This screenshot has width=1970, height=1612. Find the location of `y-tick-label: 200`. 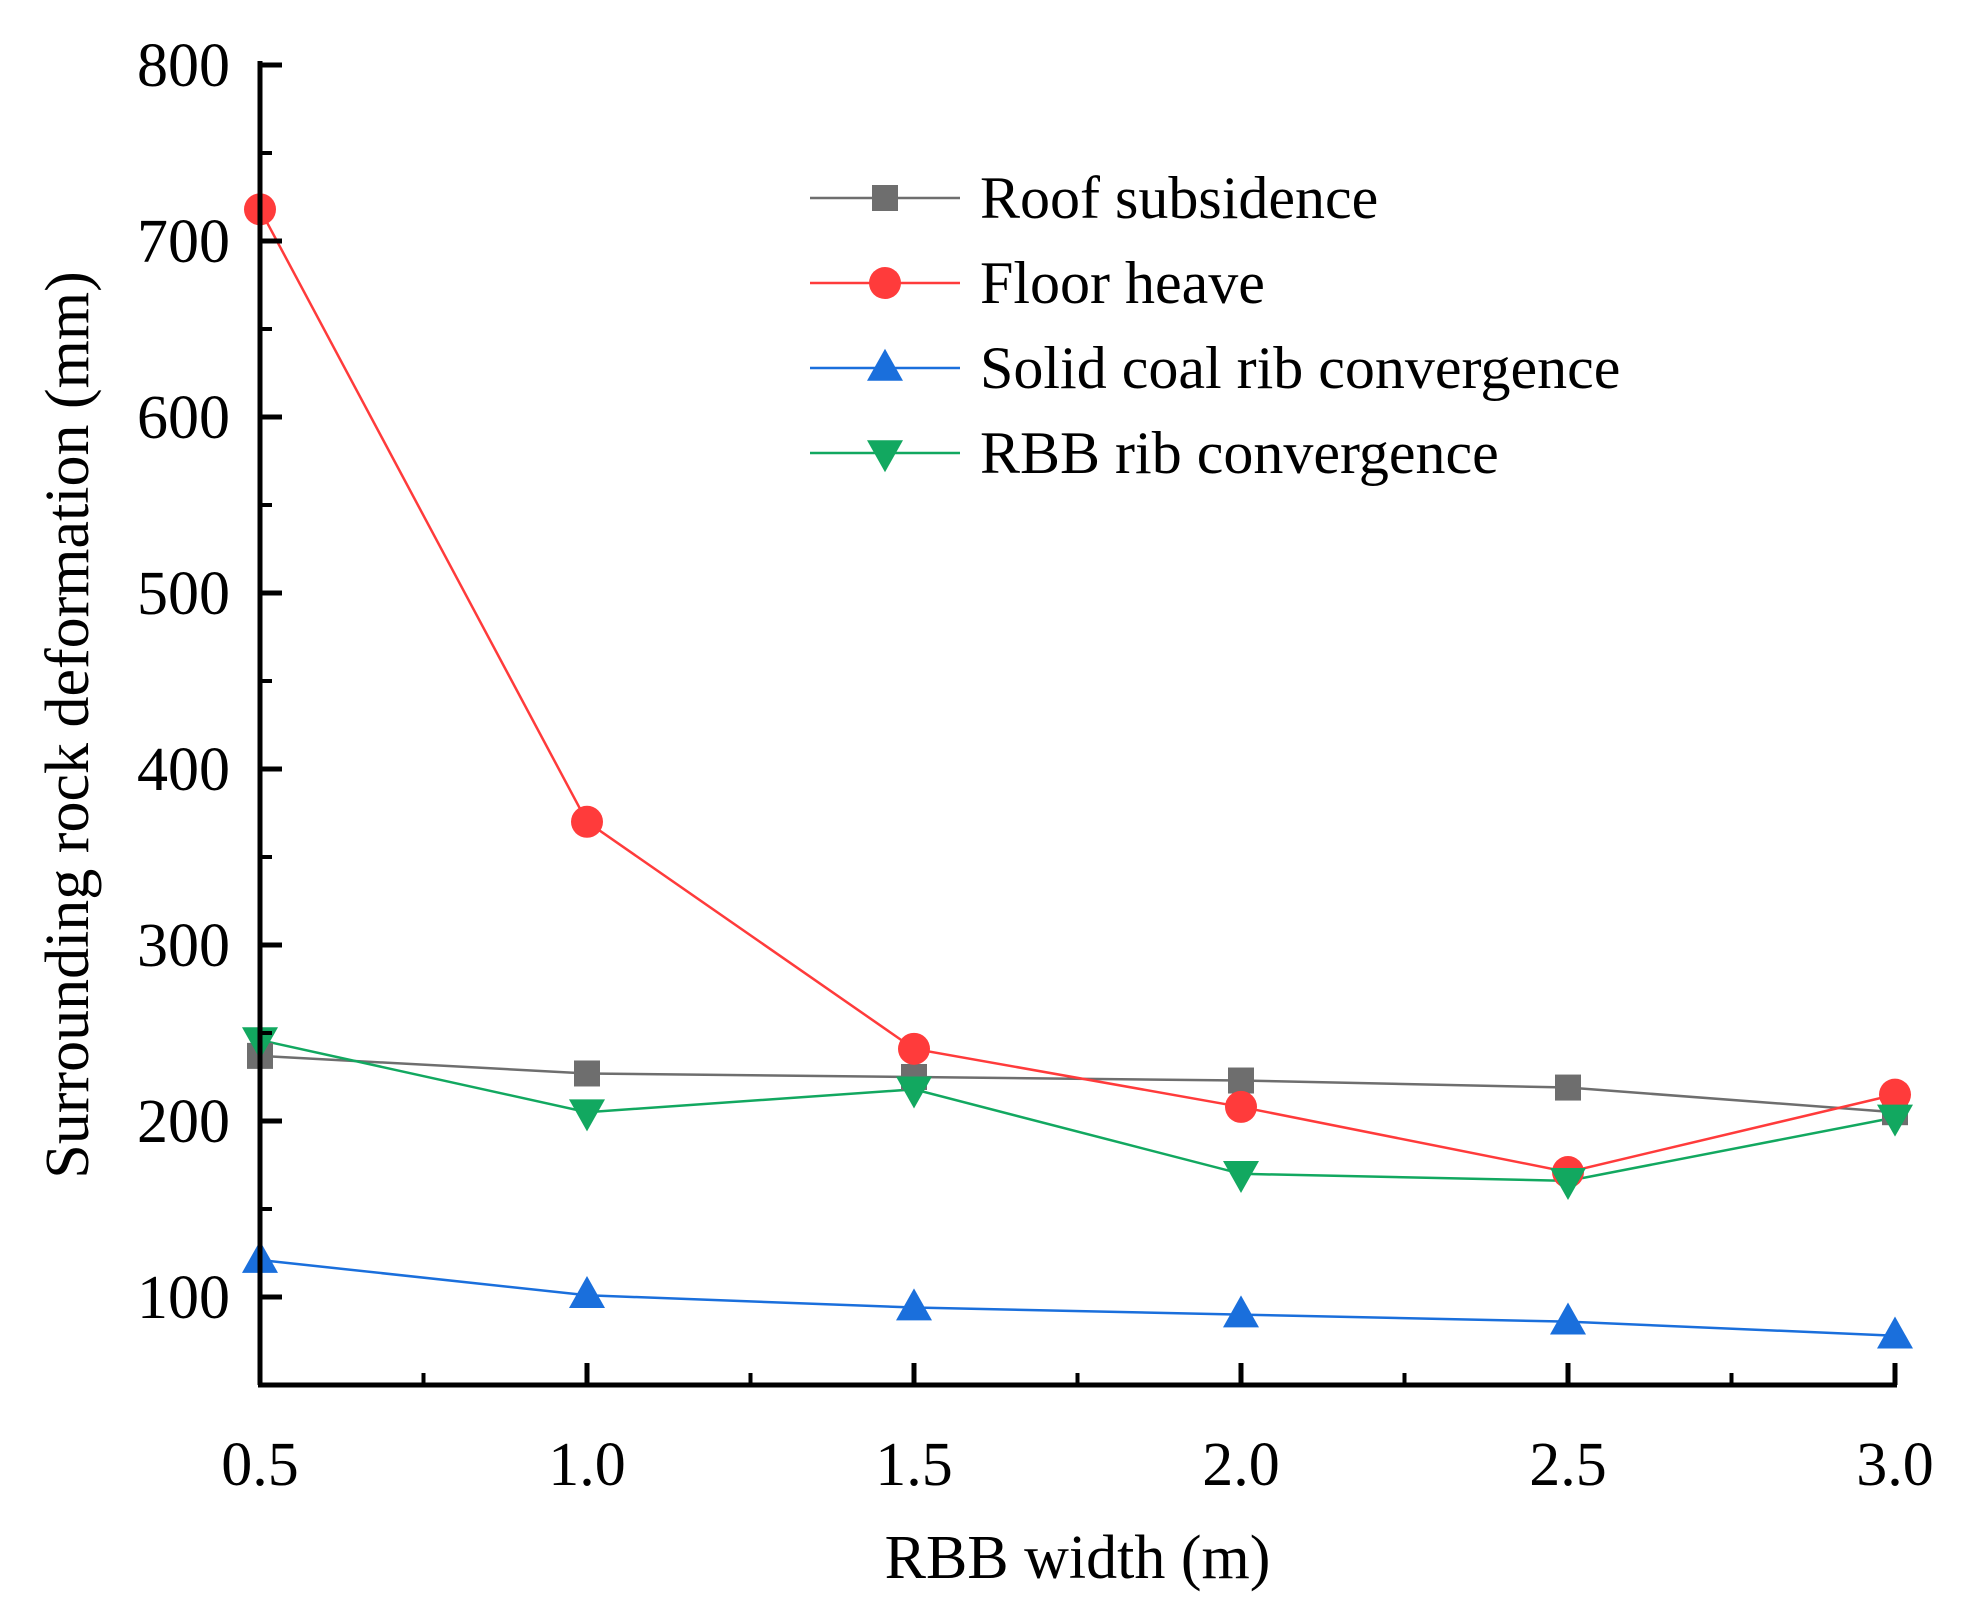

y-tick-label: 200 is located at coordinates (183, 1122).